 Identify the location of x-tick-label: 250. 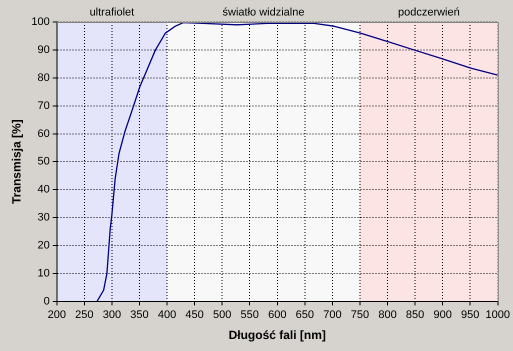
(84, 315).